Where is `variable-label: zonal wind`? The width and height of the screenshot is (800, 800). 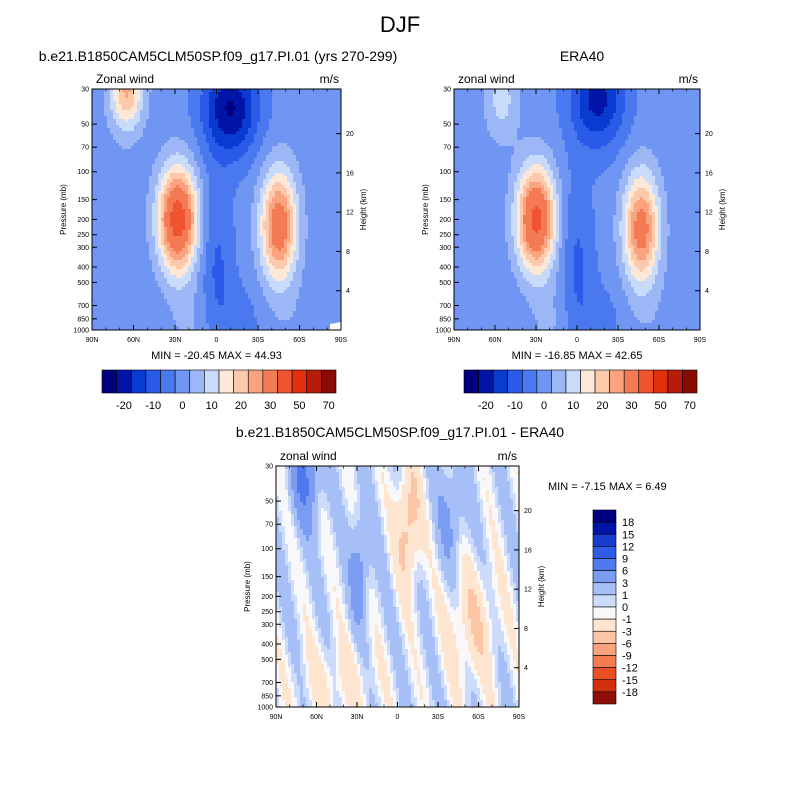 variable-label: zonal wind is located at coordinates (486, 79).